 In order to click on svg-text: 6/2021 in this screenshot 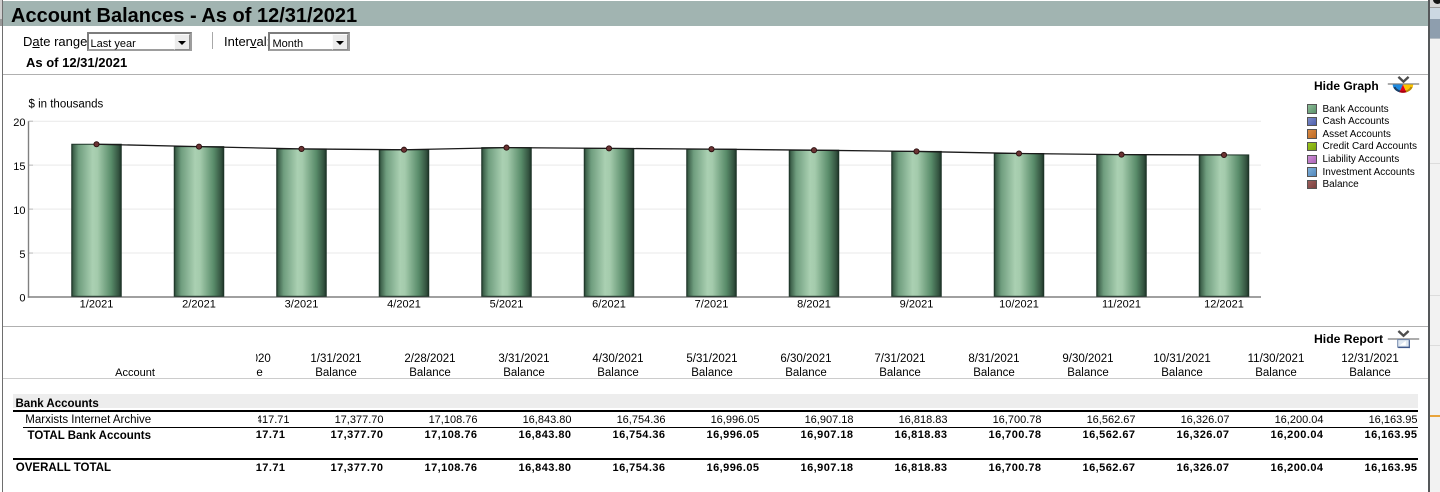, I will do `click(609, 305)`.